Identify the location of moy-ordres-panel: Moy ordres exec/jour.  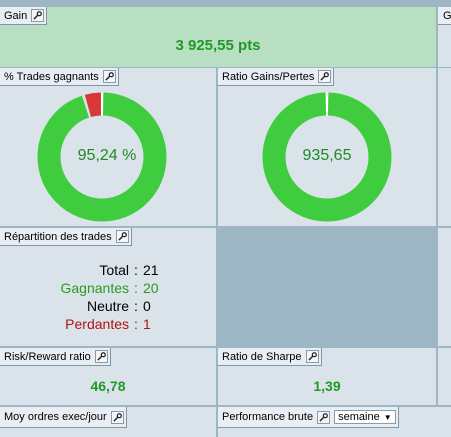
(108, 422).